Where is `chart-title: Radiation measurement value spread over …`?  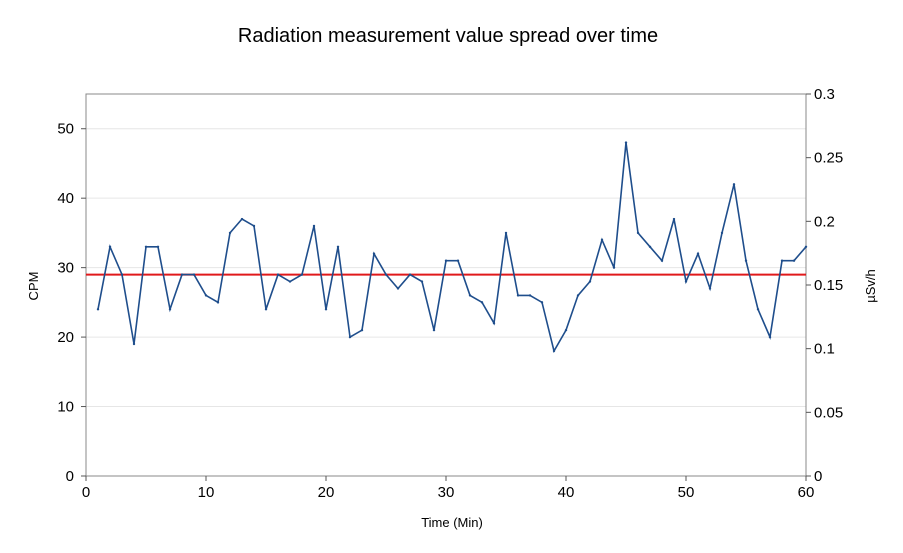
chart-title: Radiation measurement value spread over … is located at coordinates (448, 36).